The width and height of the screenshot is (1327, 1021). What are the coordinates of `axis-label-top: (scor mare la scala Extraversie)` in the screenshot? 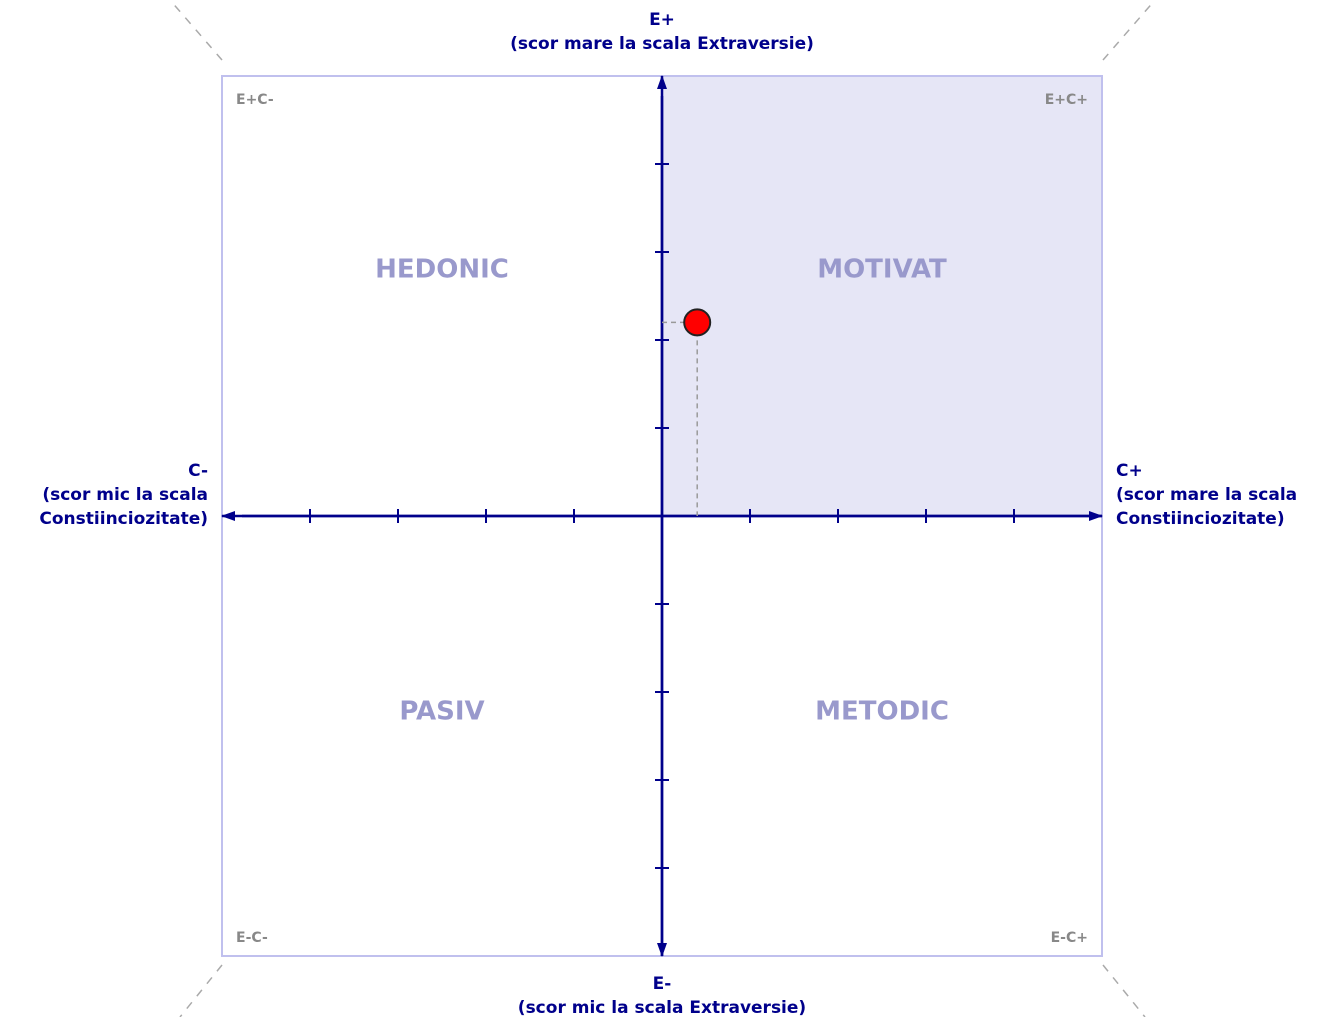 It's located at (662, 44).